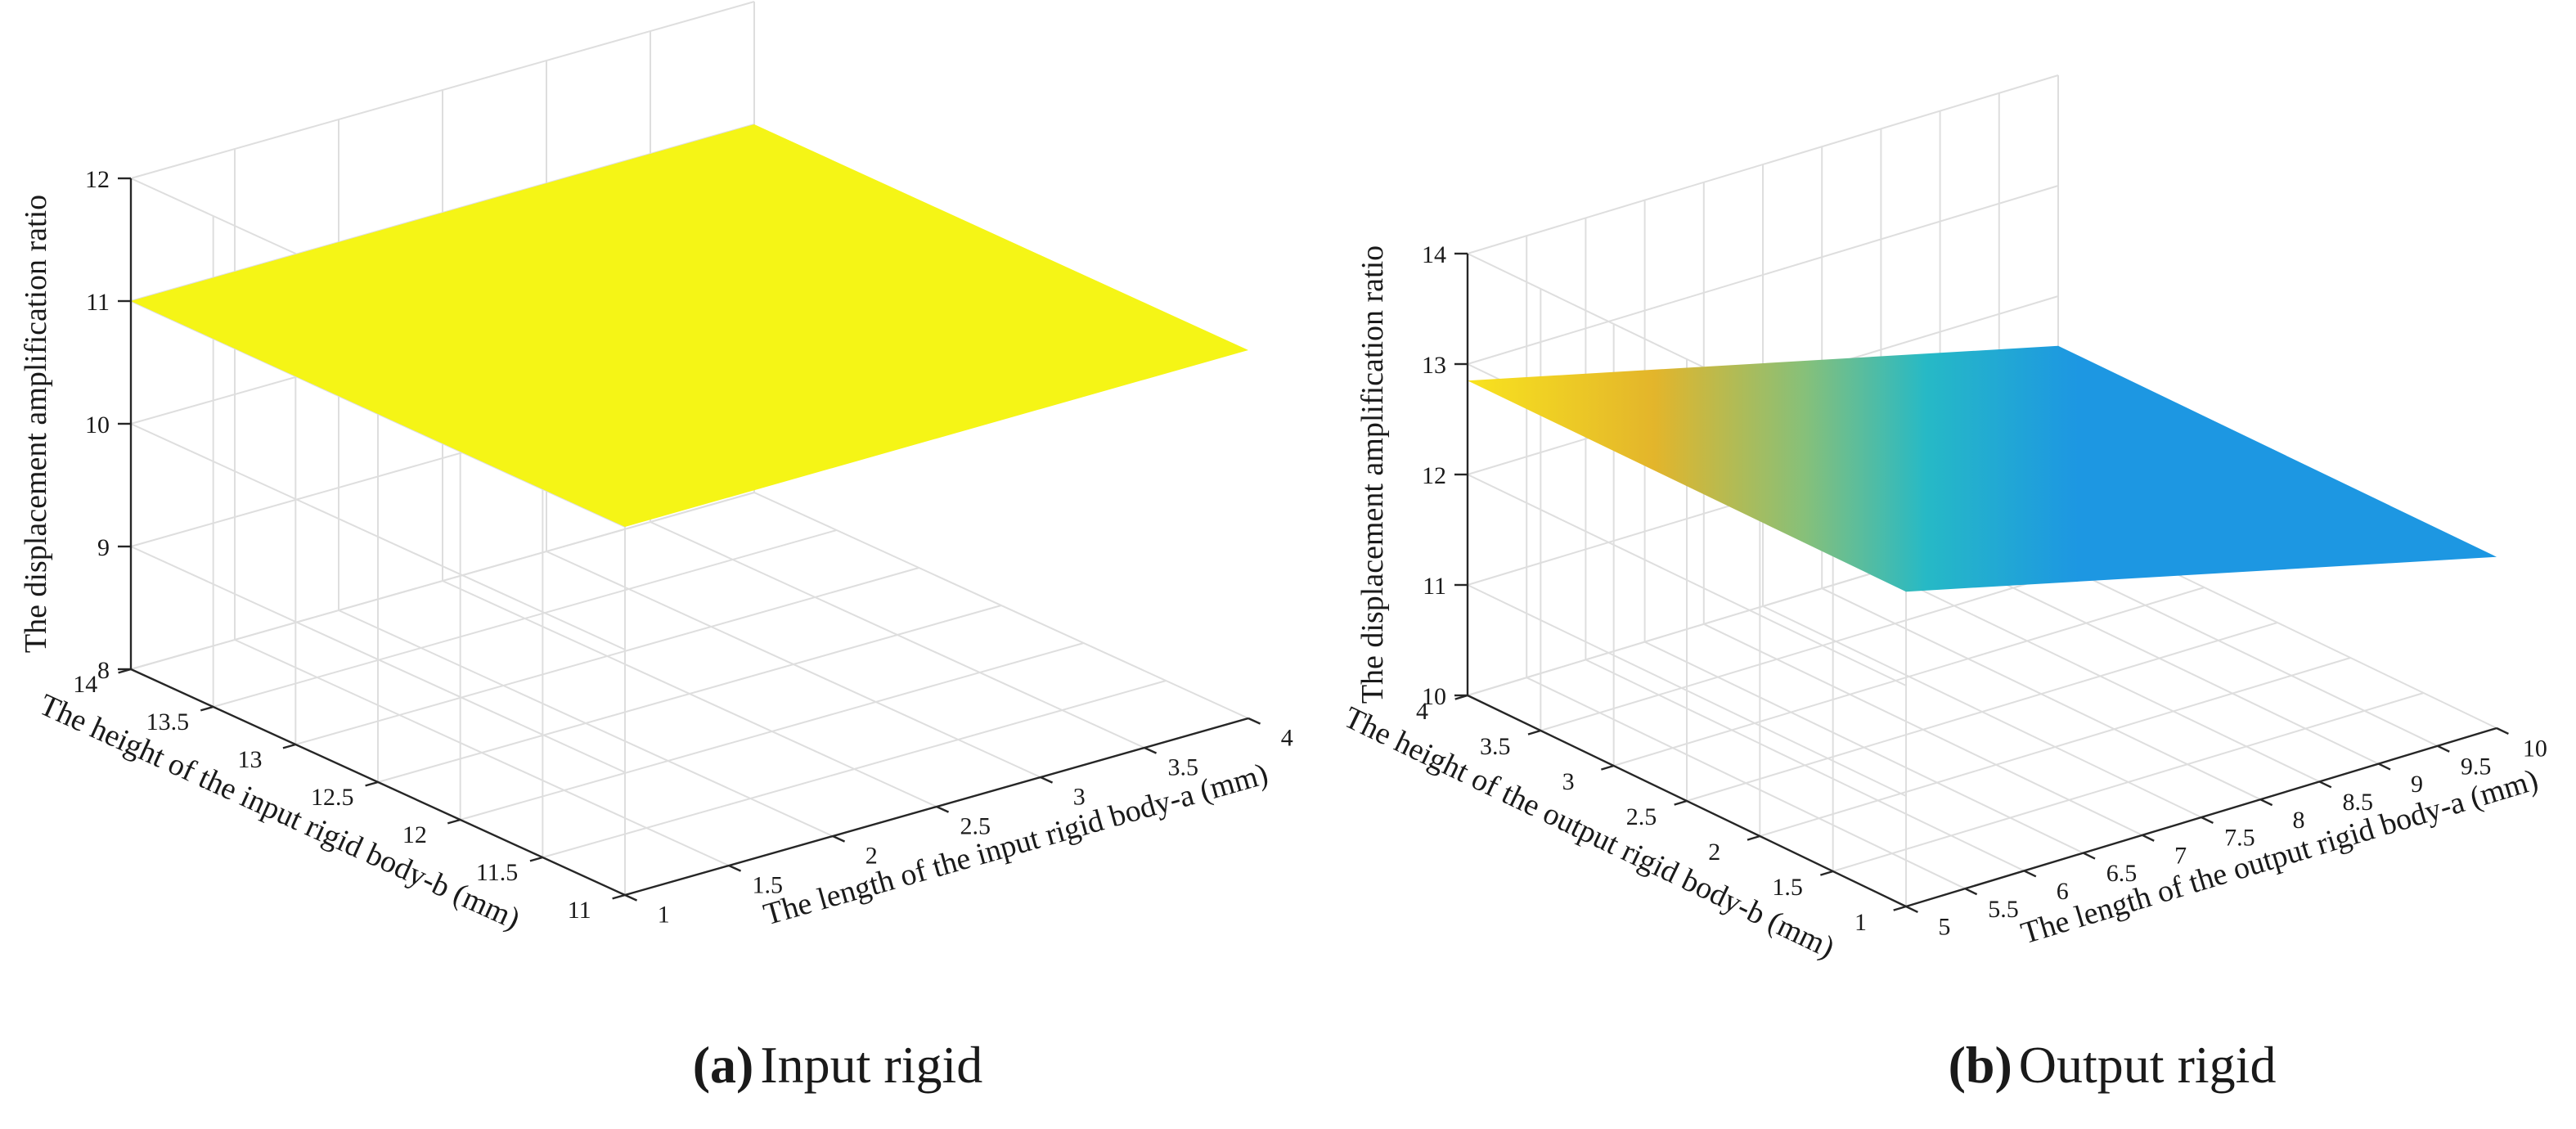 The height and width of the screenshot is (1129, 2576). What do you see at coordinates (664, 915) in the screenshot?
I see `x-tick-label-0: 1` at bounding box center [664, 915].